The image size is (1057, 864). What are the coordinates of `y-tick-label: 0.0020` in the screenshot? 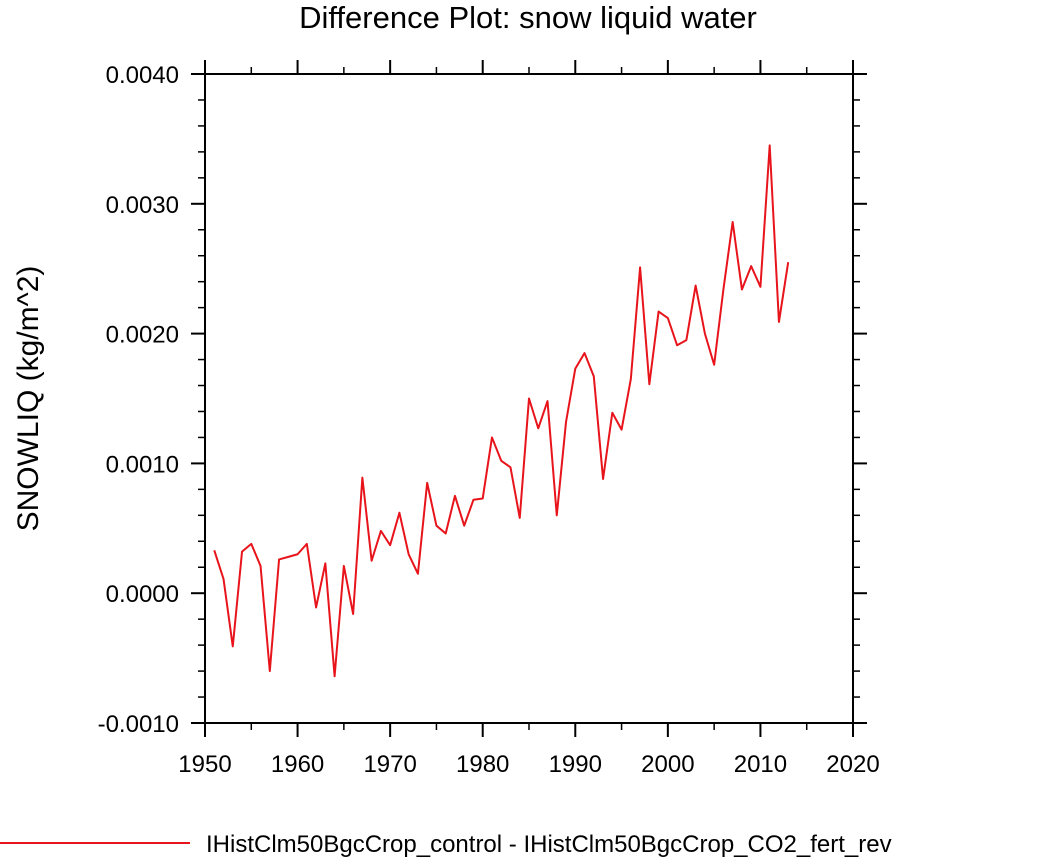 It's located at (142, 335).